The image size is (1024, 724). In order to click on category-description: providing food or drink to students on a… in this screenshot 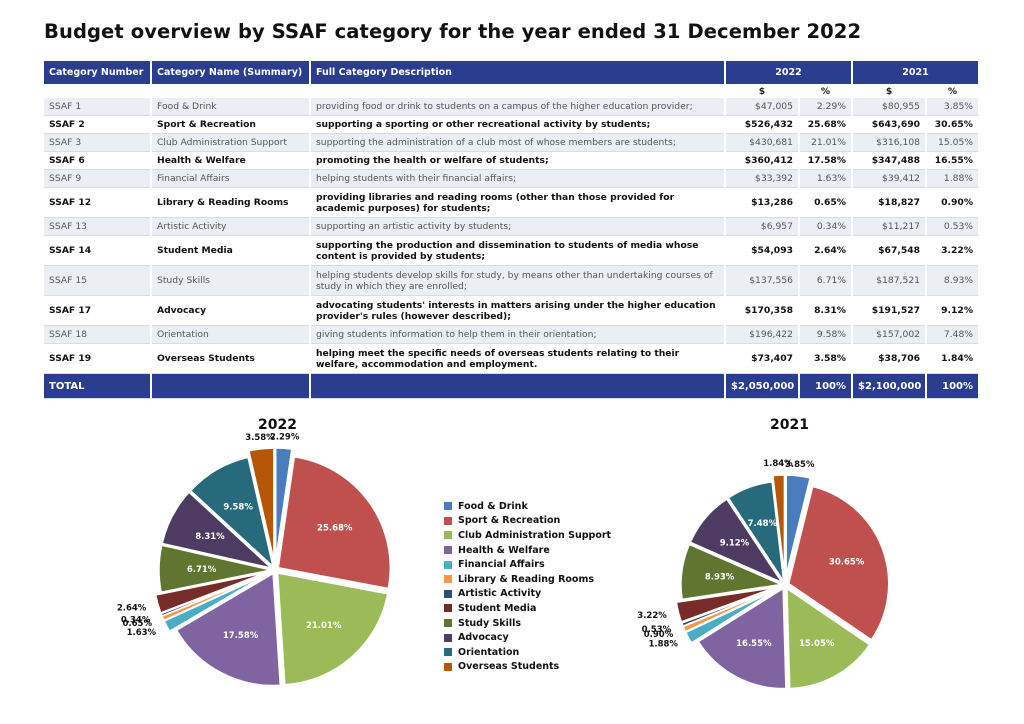, I will do `click(518, 107)`.